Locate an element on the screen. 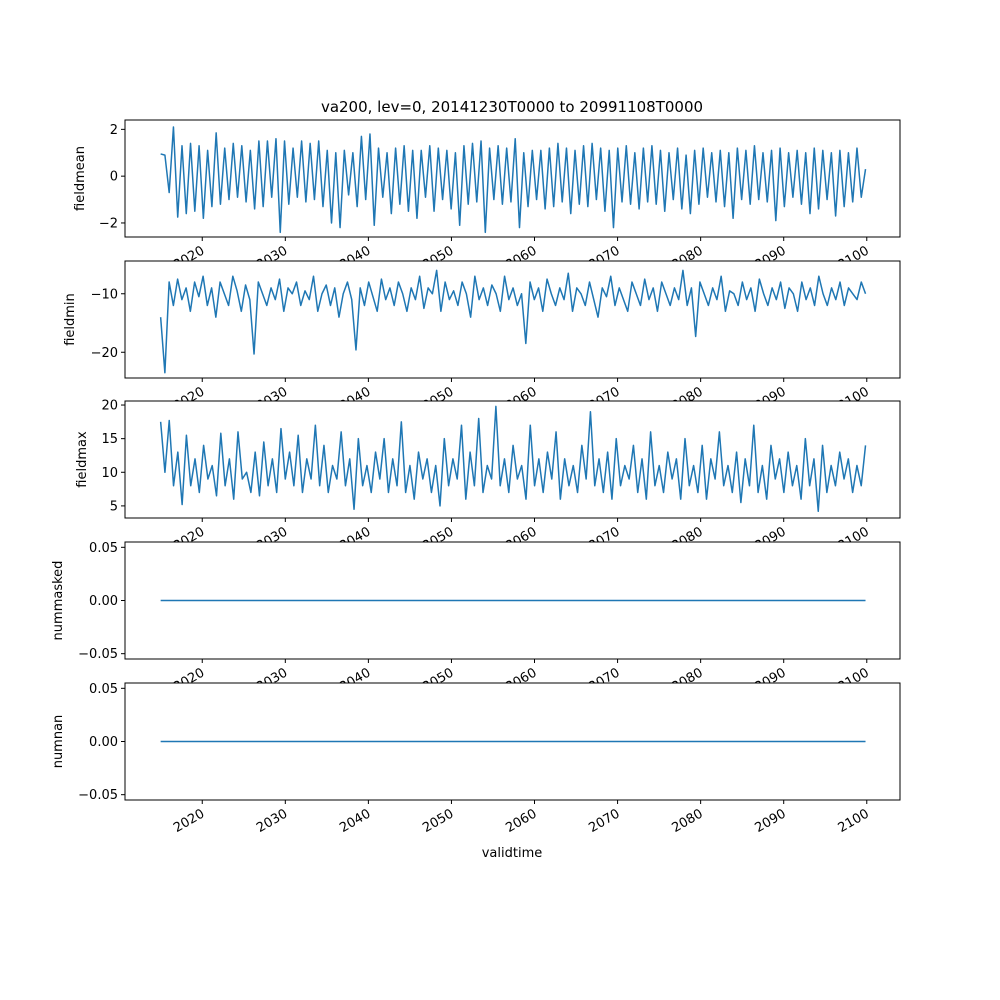 This screenshot has width=1000, height=1000. y-tick-label: 20 is located at coordinates (109, 406).